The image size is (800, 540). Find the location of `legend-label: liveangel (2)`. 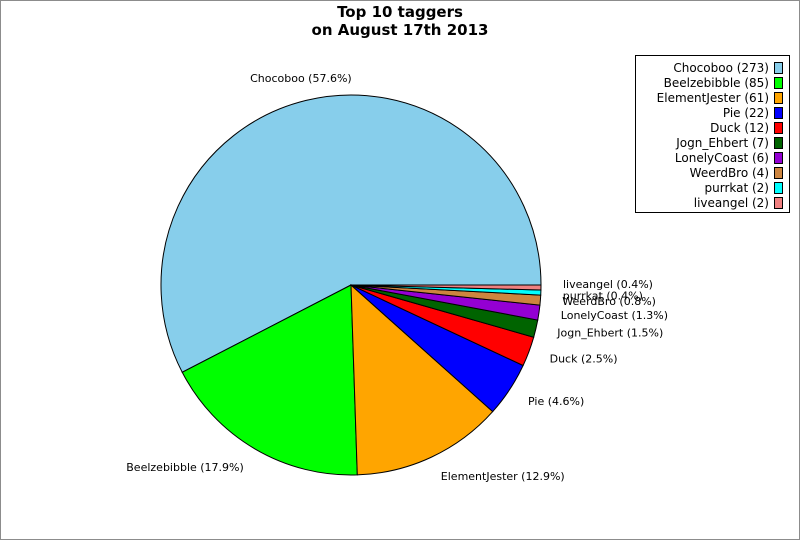

legend-label: liveangel (2) is located at coordinates (731, 202).